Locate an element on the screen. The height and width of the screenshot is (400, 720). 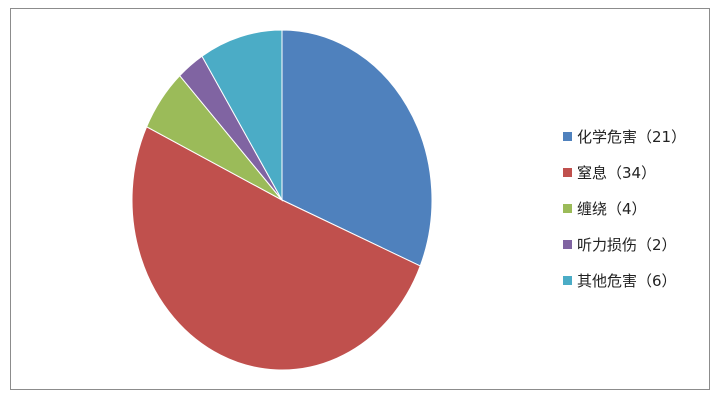
legend-item: 窒息（34） is located at coordinates (624, 172).